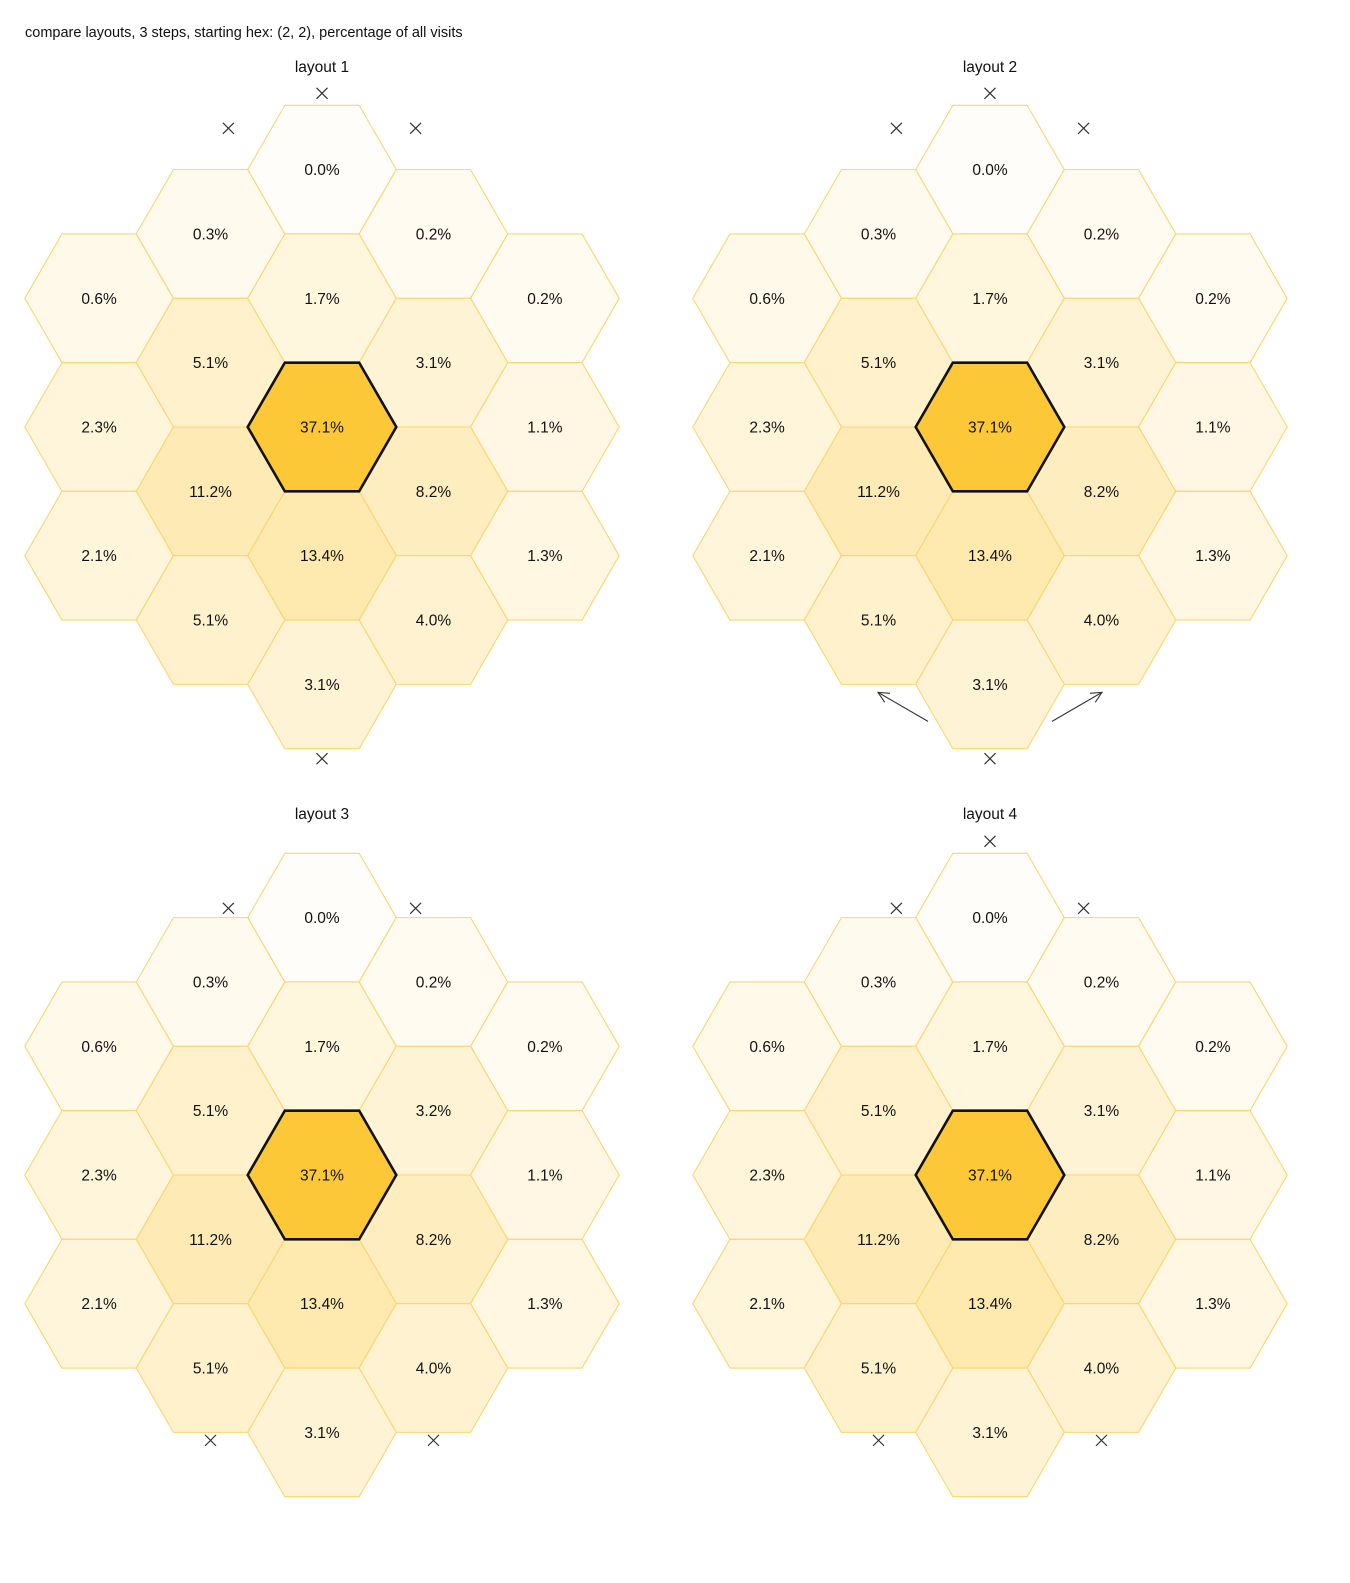  Describe the element at coordinates (1077, 706) in the screenshot. I see `arrow-up-right-icon` at that location.